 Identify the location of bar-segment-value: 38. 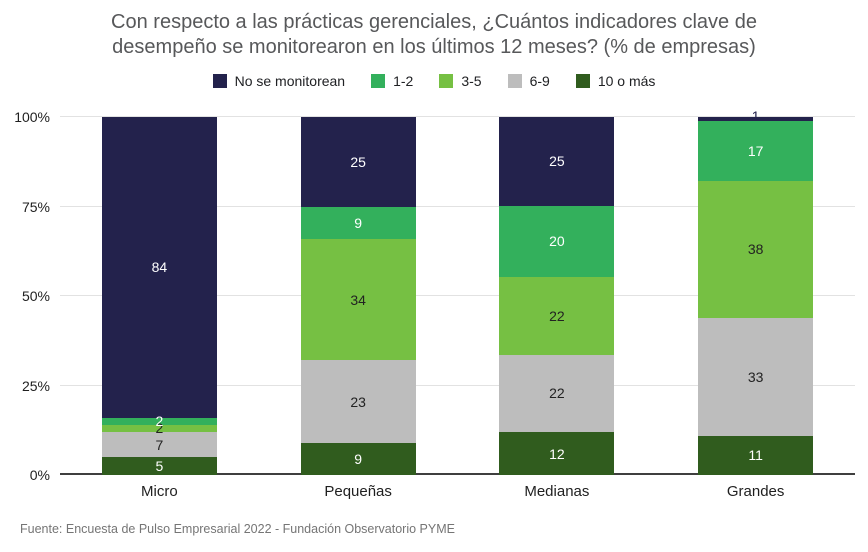
(755, 249).